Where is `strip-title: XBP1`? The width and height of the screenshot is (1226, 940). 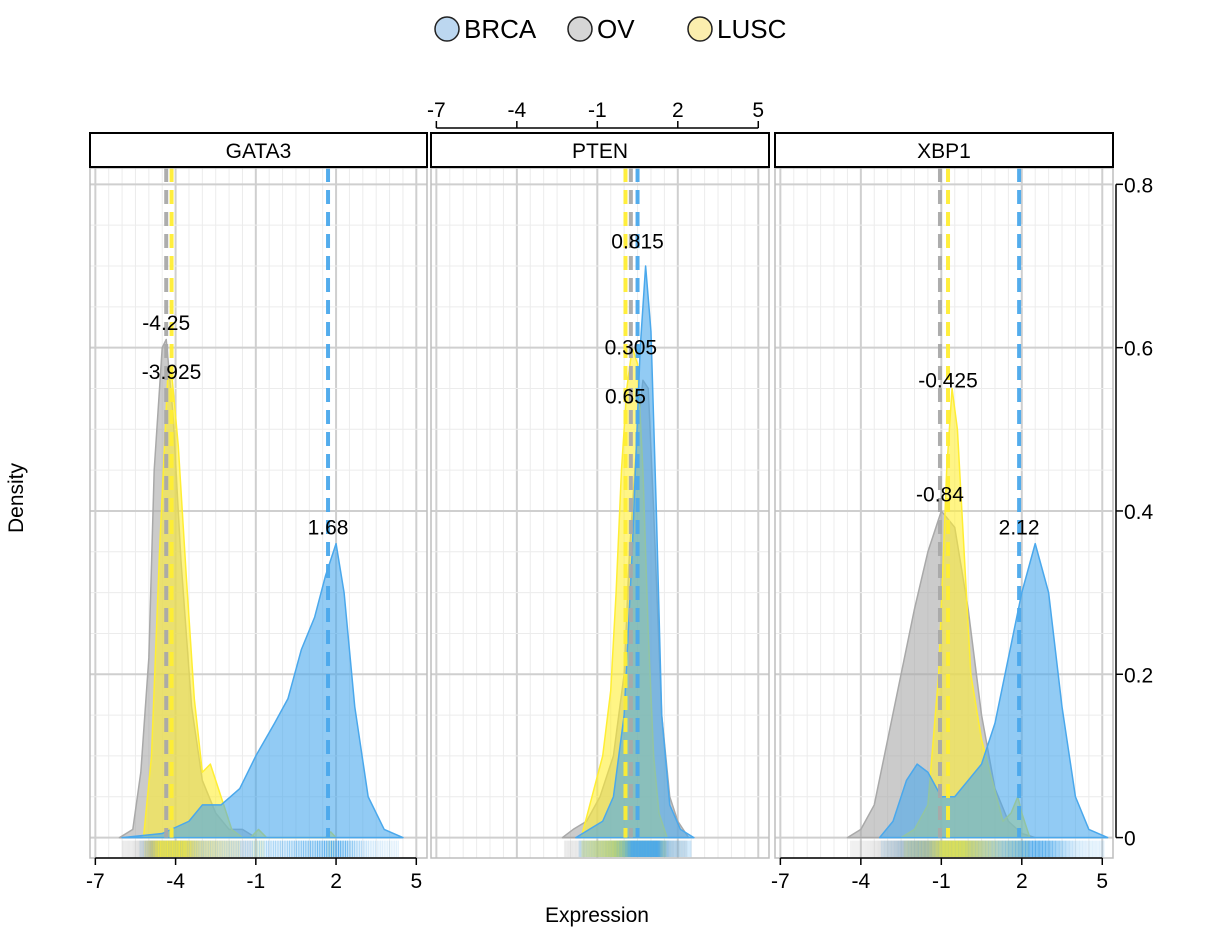 strip-title: XBP1 is located at coordinates (944, 151).